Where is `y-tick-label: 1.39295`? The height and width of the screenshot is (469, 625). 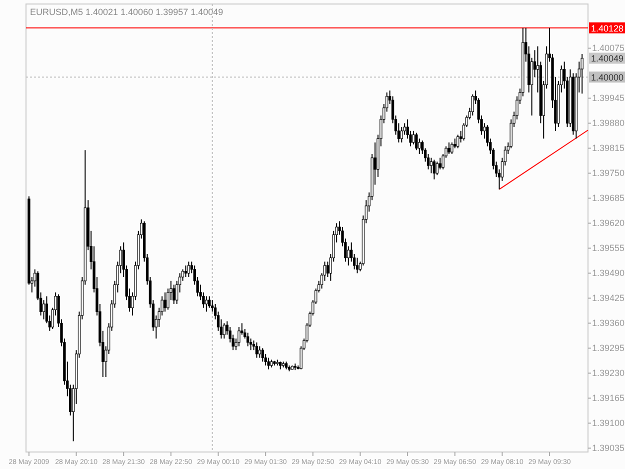
y-tick-label: 1.39295 is located at coordinates (608, 348).